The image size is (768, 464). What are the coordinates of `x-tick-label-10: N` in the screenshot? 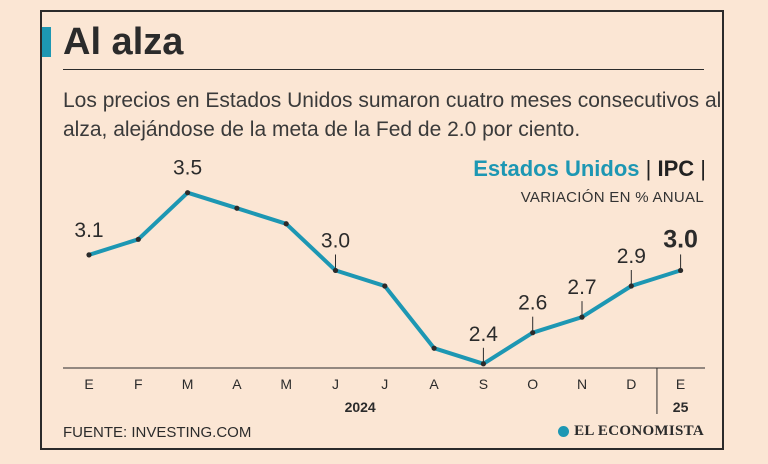 It's located at (582, 384).